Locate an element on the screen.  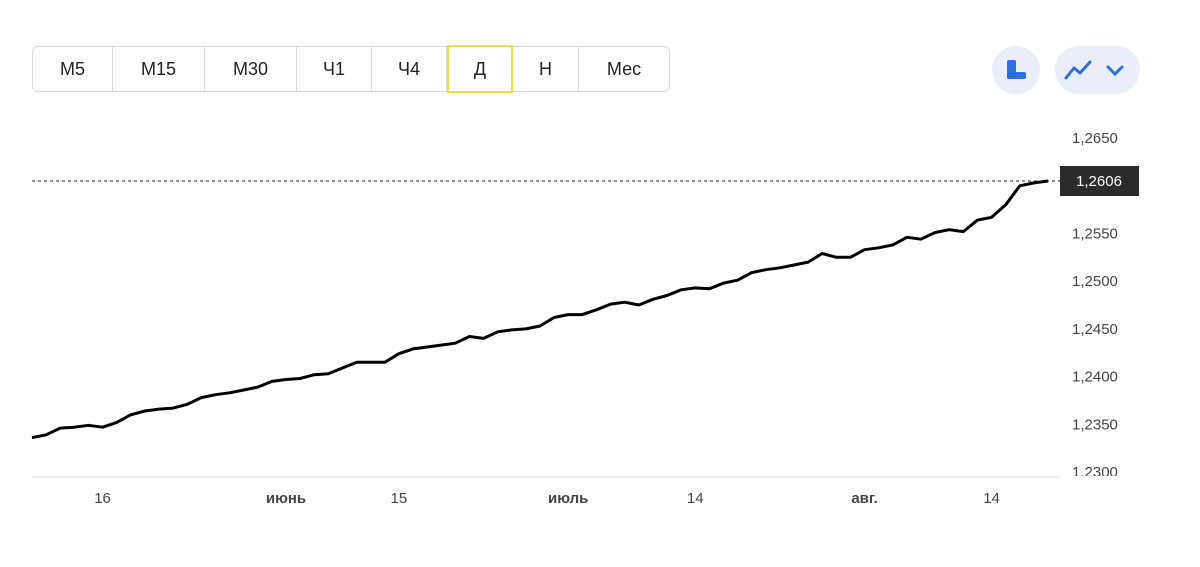
y-tick-label: 1,2300 is located at coordinates (1095, 472).